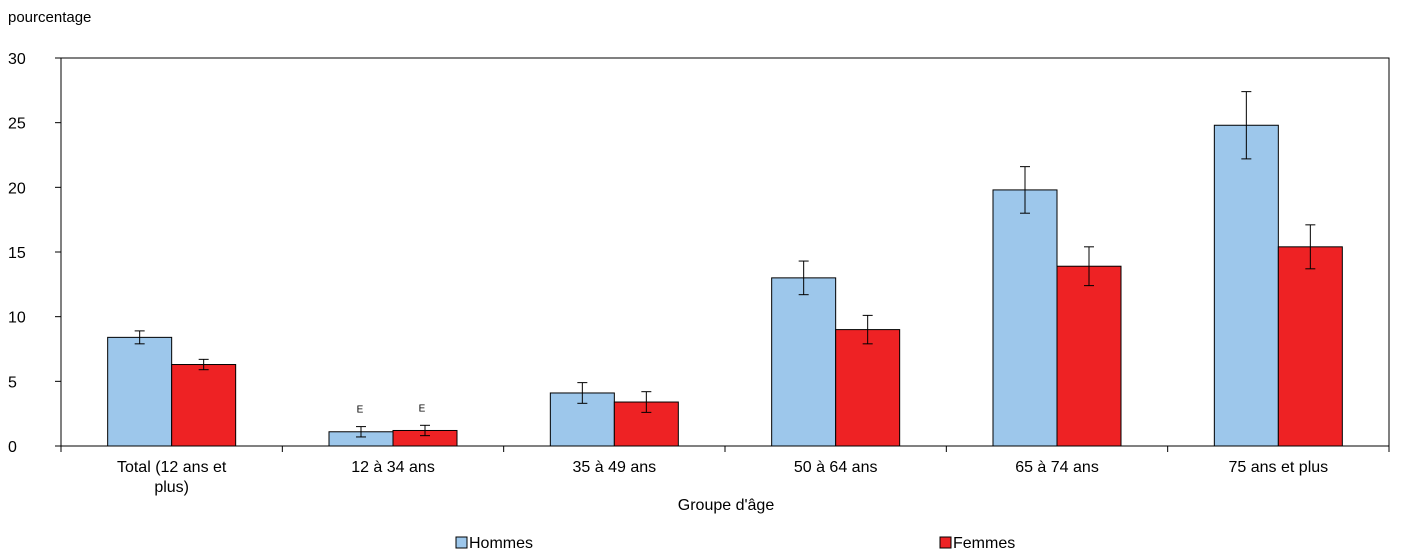 Image resolution: width=1401 pixels, height=554 pixels. Describe the element at coordinates (17, 124) in the screenshot. I see `y-tick-label: 25` at that location.